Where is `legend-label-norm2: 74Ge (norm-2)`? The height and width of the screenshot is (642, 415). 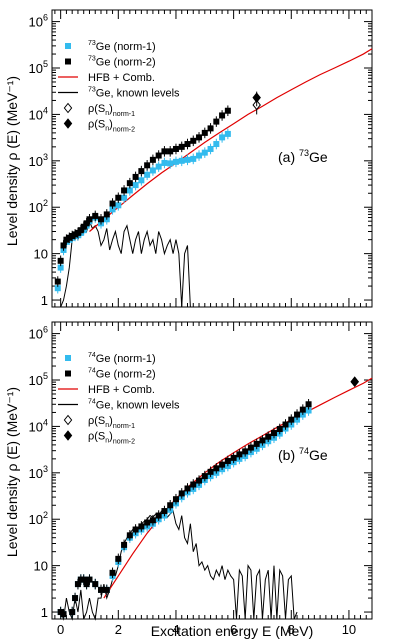
legend-label-norm2: 74Ge (norm-2) is located at coordinates (122, 374).